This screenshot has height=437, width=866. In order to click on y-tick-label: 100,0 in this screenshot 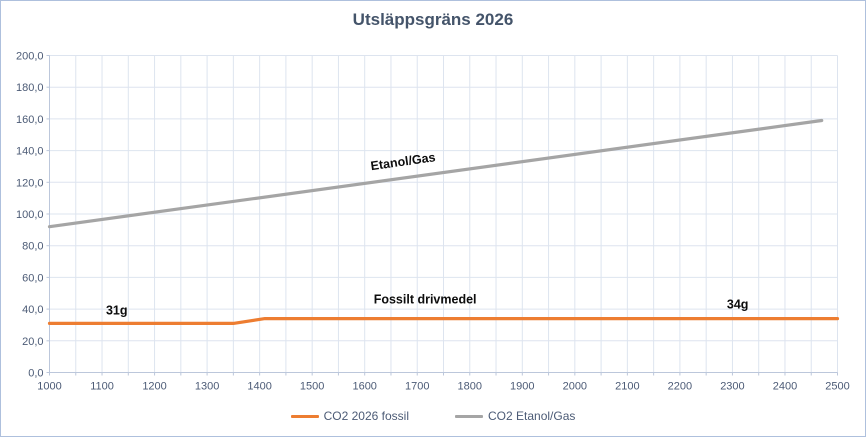, I will do `click(30, 215)`.